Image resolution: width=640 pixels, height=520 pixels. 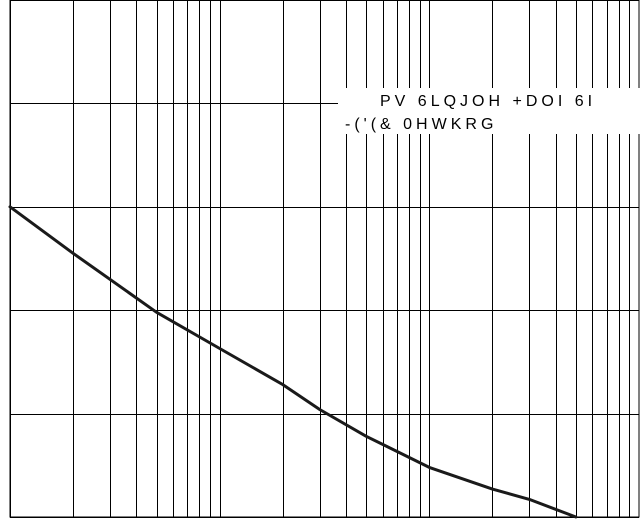 I want to click on legend: PV 6LQJOH +DOI 6I -('(& 0HWKRG, so click(x=489, y=111).